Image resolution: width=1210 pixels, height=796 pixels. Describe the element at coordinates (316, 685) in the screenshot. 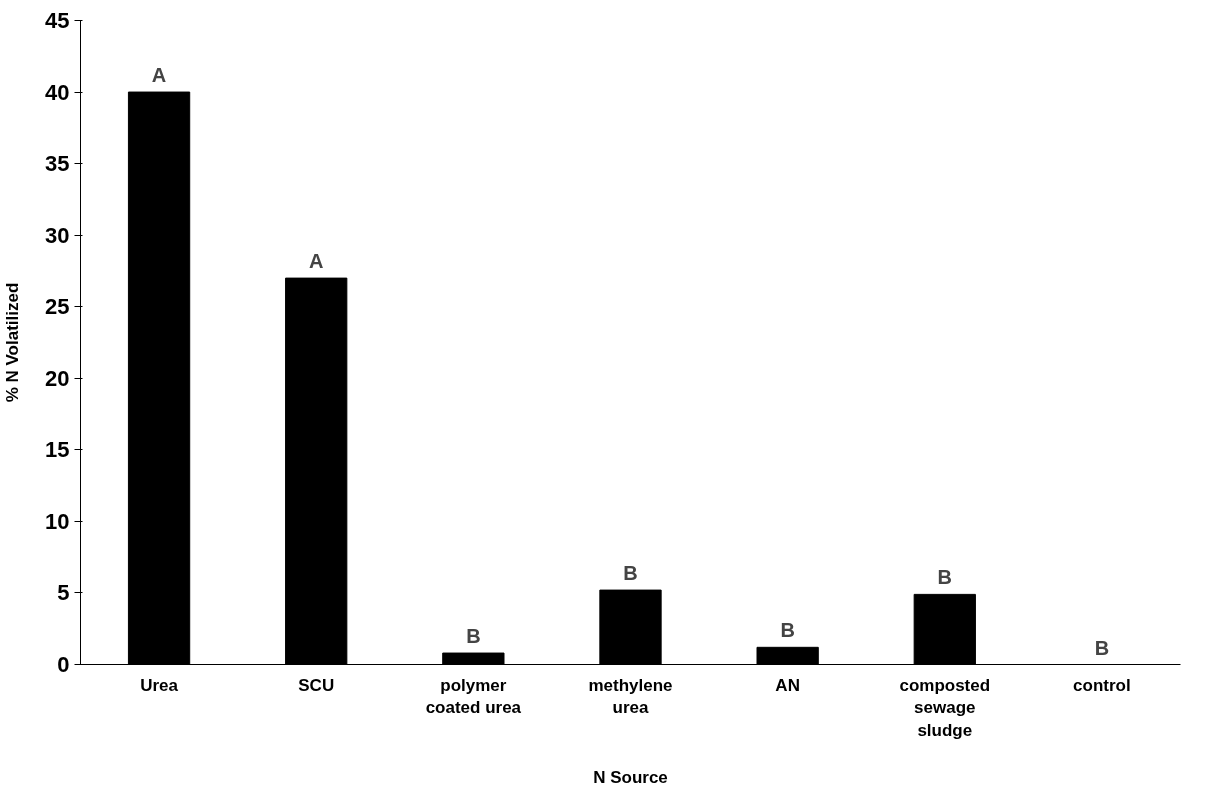

I see `x-tick-label: SCU` at that location.